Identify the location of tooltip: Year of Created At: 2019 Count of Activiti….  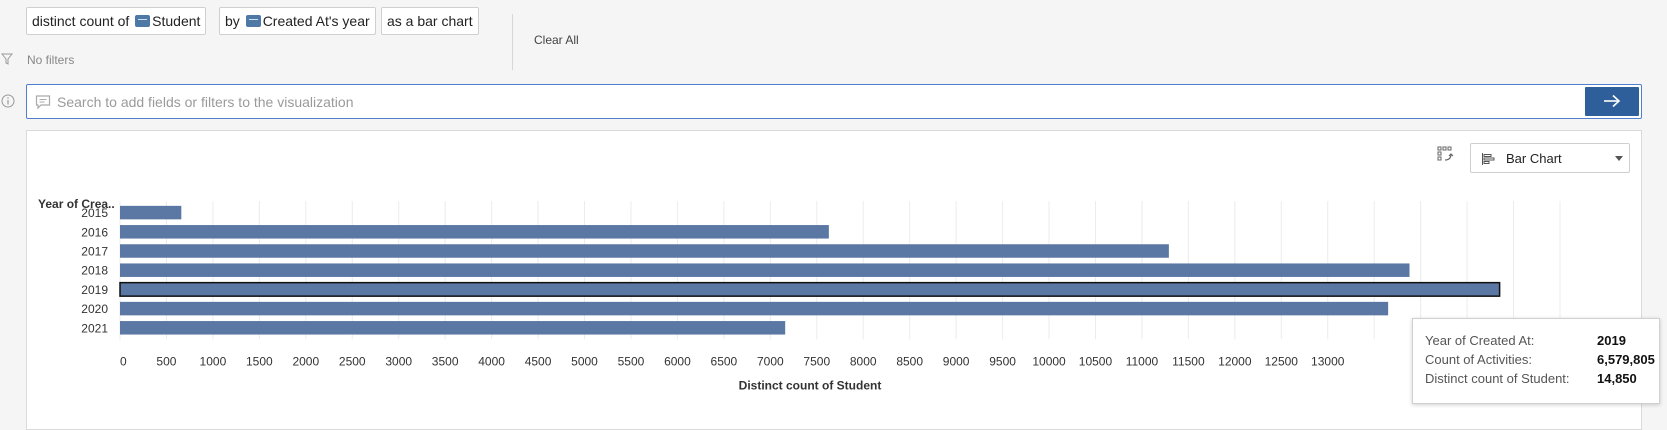
(1536, 361).